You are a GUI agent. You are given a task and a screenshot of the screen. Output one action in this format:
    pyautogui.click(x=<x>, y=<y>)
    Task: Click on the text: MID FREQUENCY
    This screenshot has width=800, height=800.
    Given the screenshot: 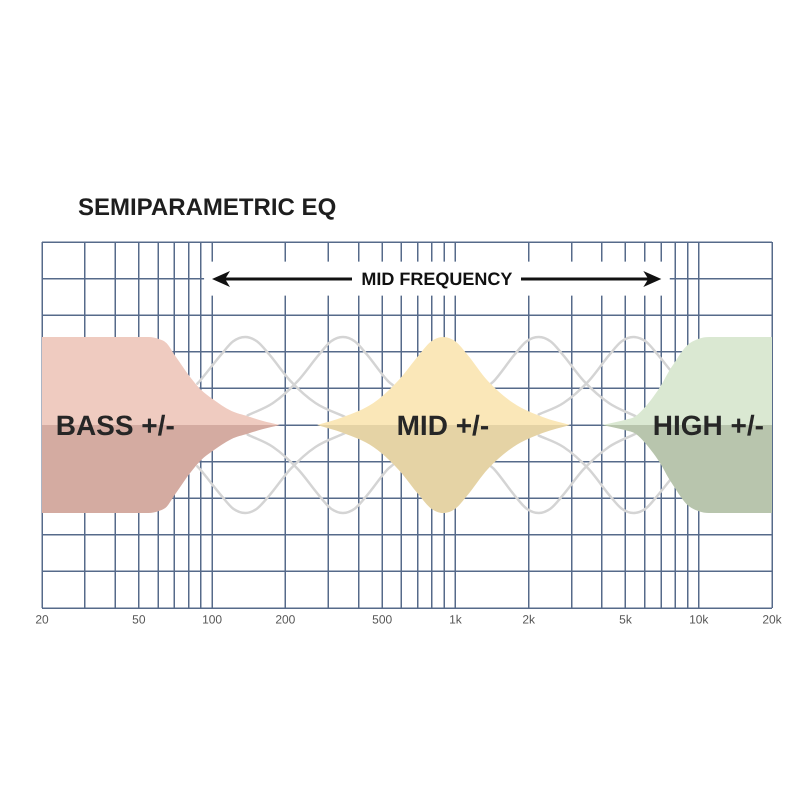 What is the action you would take?
    pyautogui.click(x=436, y=279)
    